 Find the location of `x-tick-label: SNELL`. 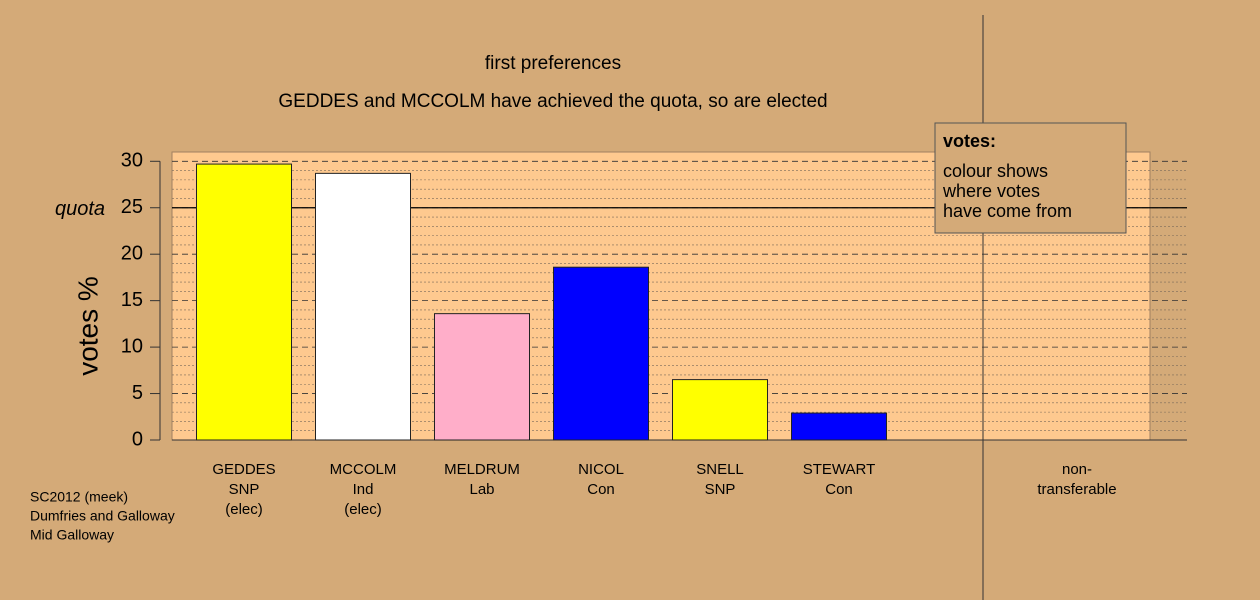

x-tick-label: SNELL is located at coordinates (720, 469).